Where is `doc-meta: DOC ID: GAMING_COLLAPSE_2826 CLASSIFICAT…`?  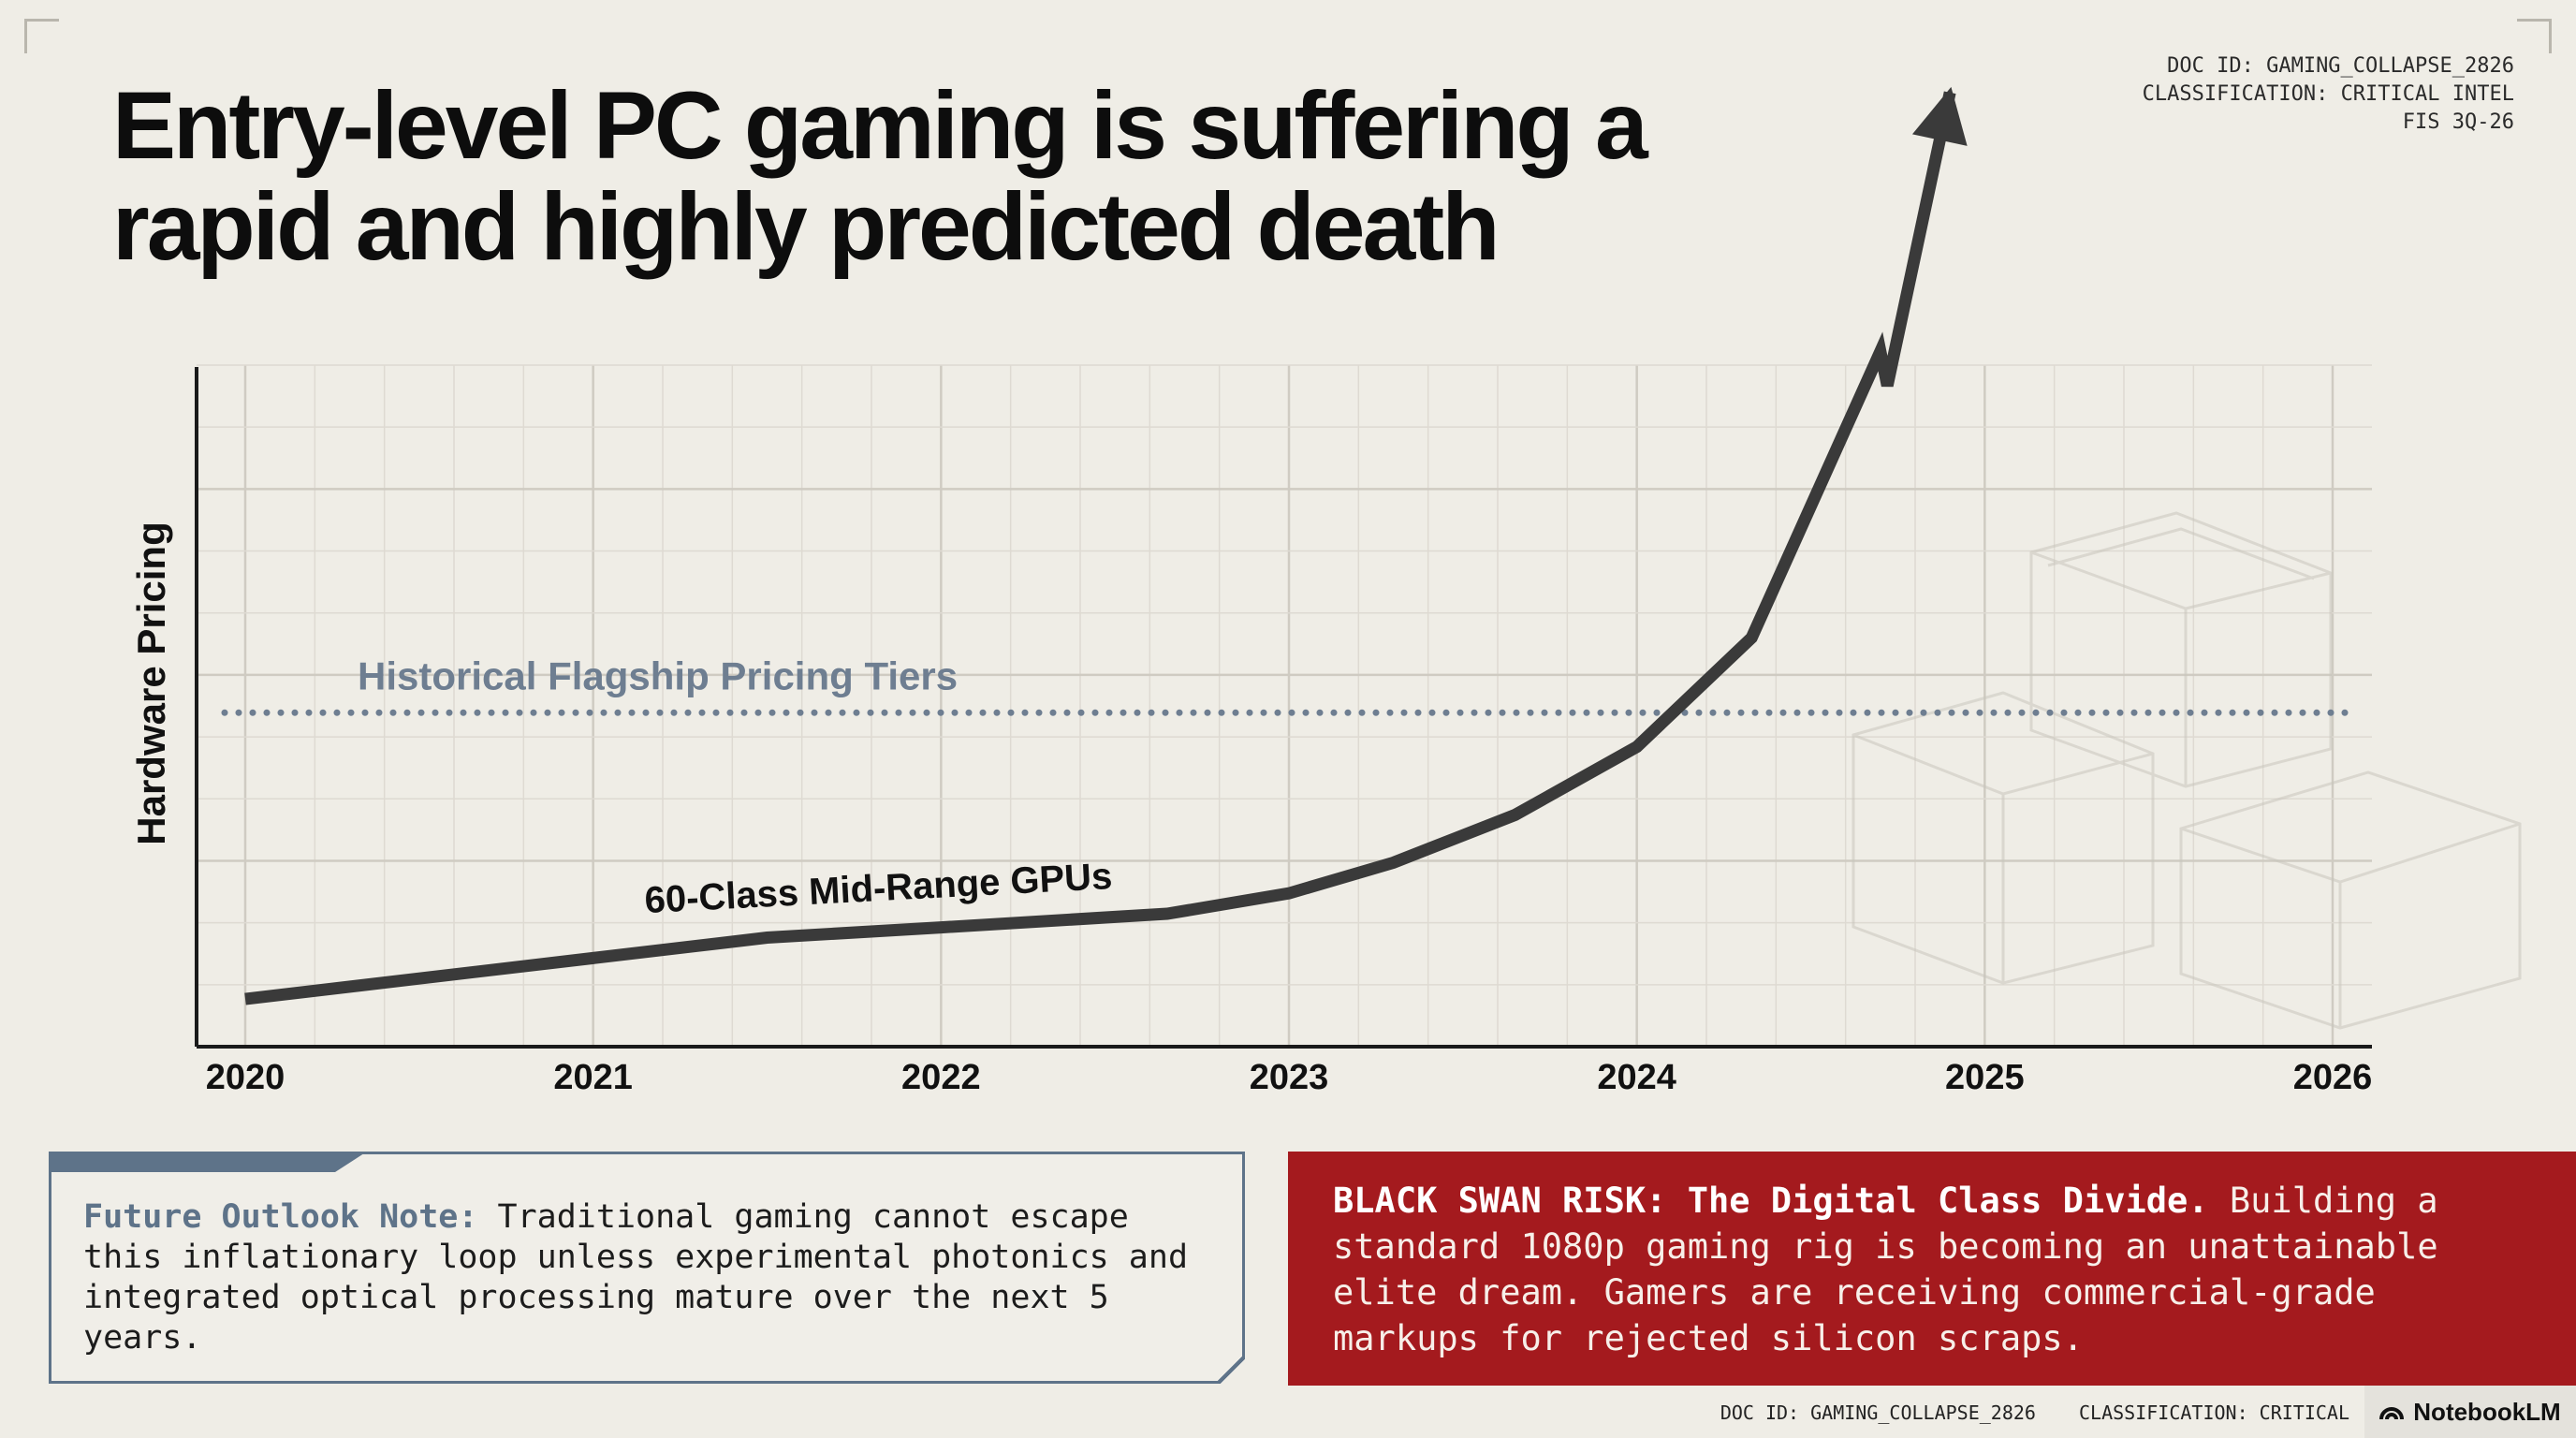
doc-meta: DOC ID: GAMING_COLLAPSE_2826 CLASSIFICAT… is located at coordinates (2328, 94).